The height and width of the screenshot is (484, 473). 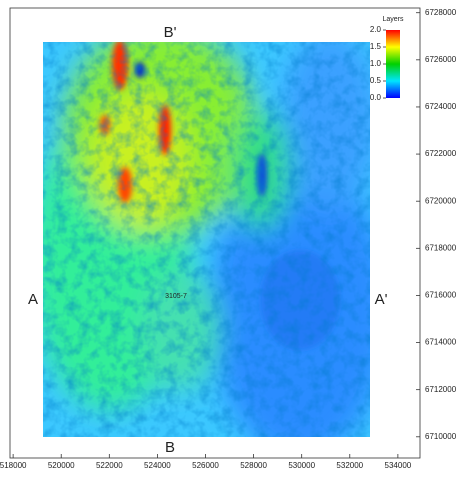 I want to click on y-tick-label: 6722000, so click(x=441, y=153).